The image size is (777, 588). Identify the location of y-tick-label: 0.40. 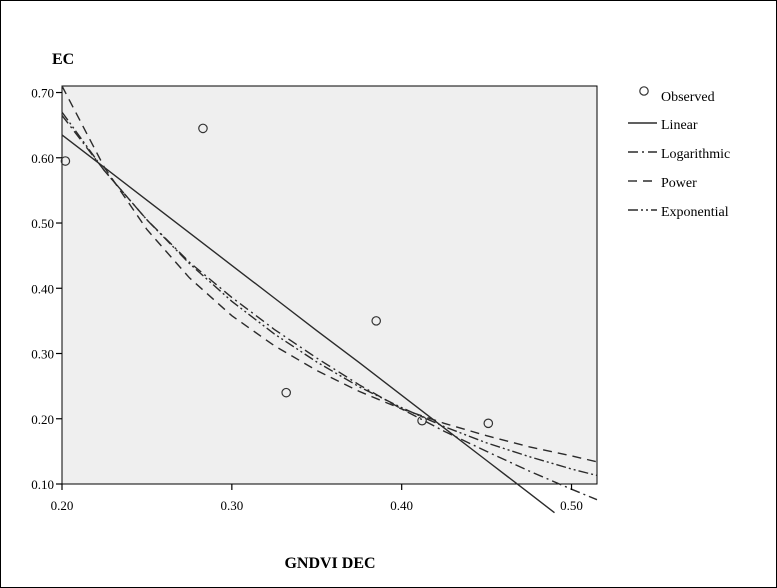
(42, 288).